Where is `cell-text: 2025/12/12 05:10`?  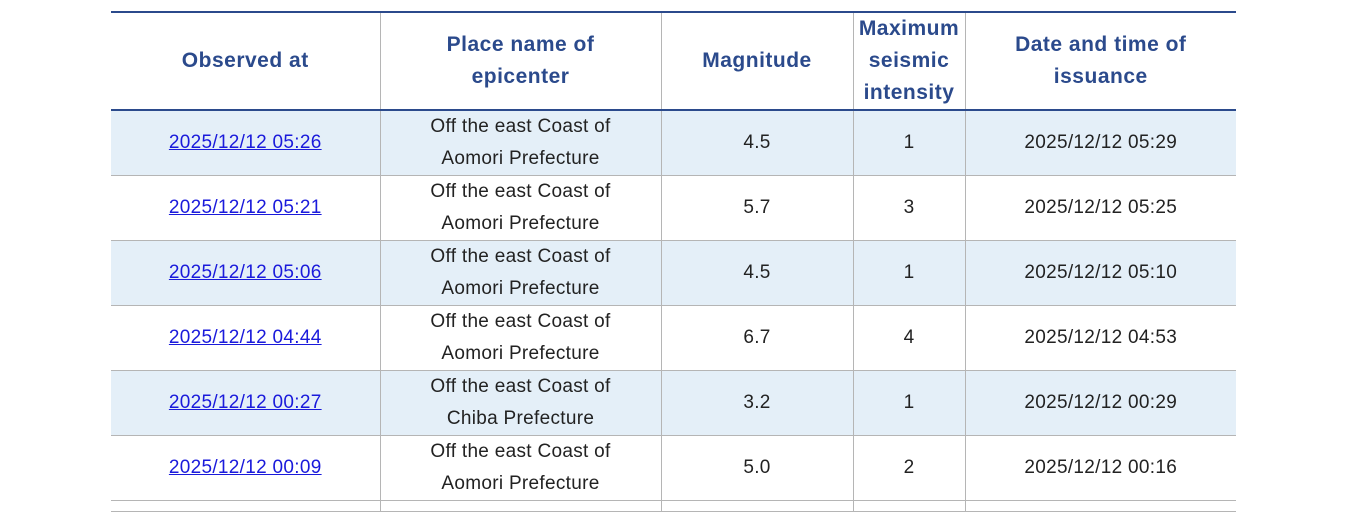 cell-text: 2025/12/12 05:10 is located at coordinates (1101, 272).